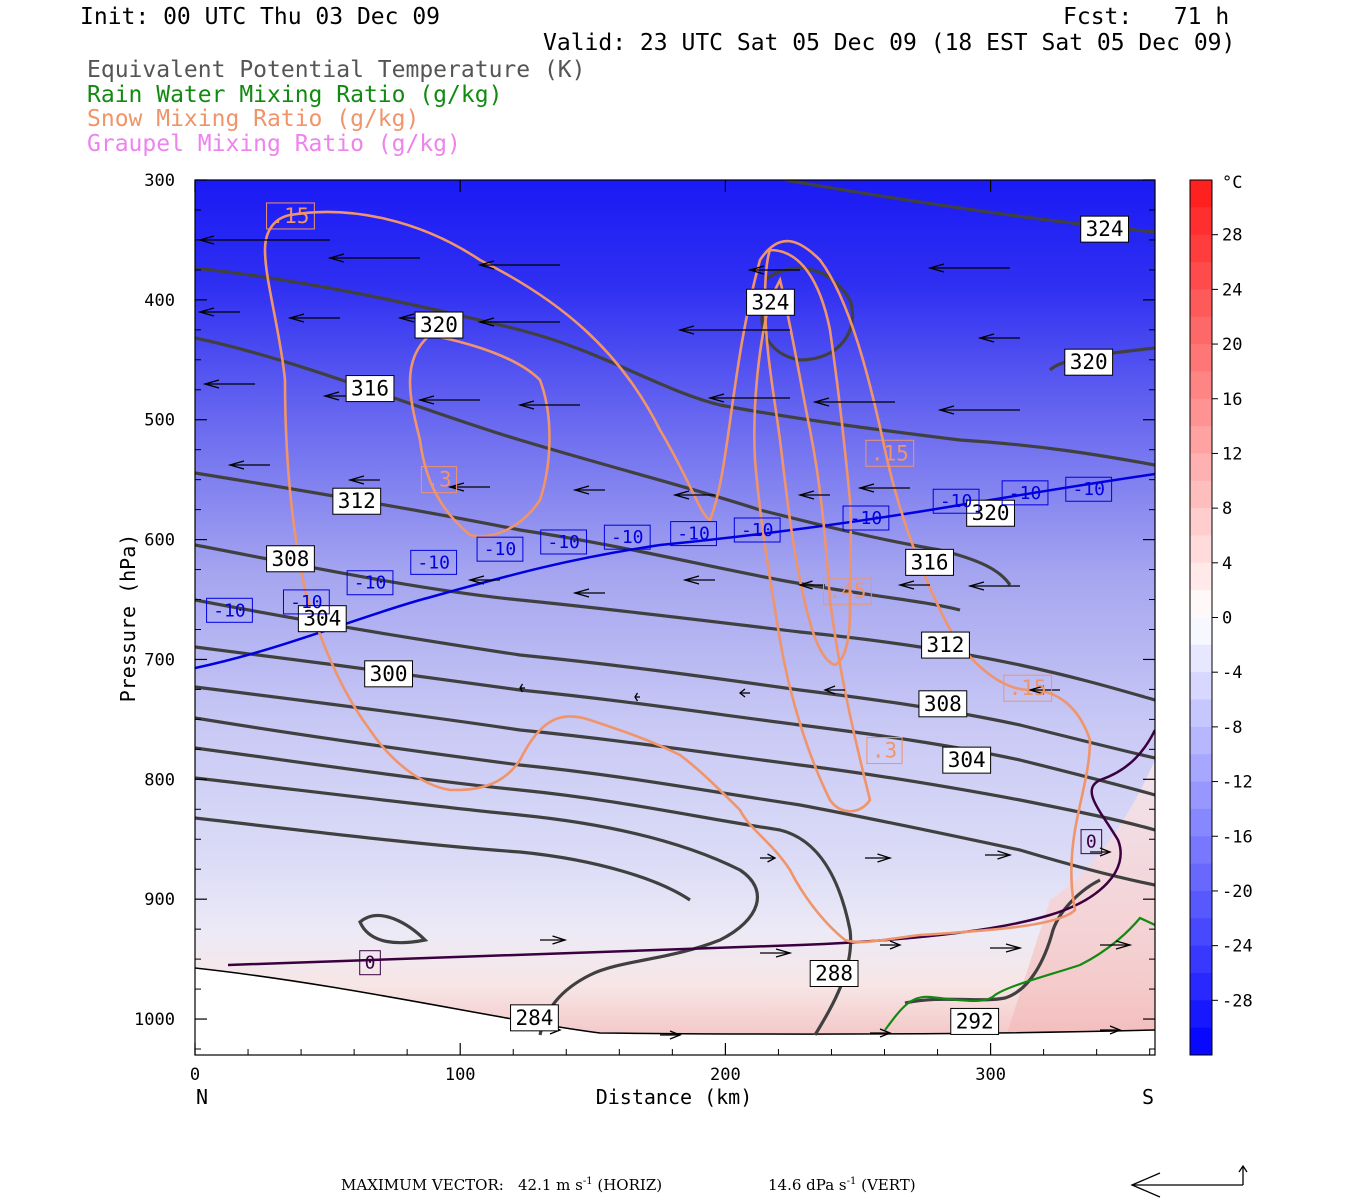 The image size is (1350, 1200). Describe the element at coordinates (1146, 17) in the screenshot. I see `forecast-hour: Fcst: 71 h` at that location.